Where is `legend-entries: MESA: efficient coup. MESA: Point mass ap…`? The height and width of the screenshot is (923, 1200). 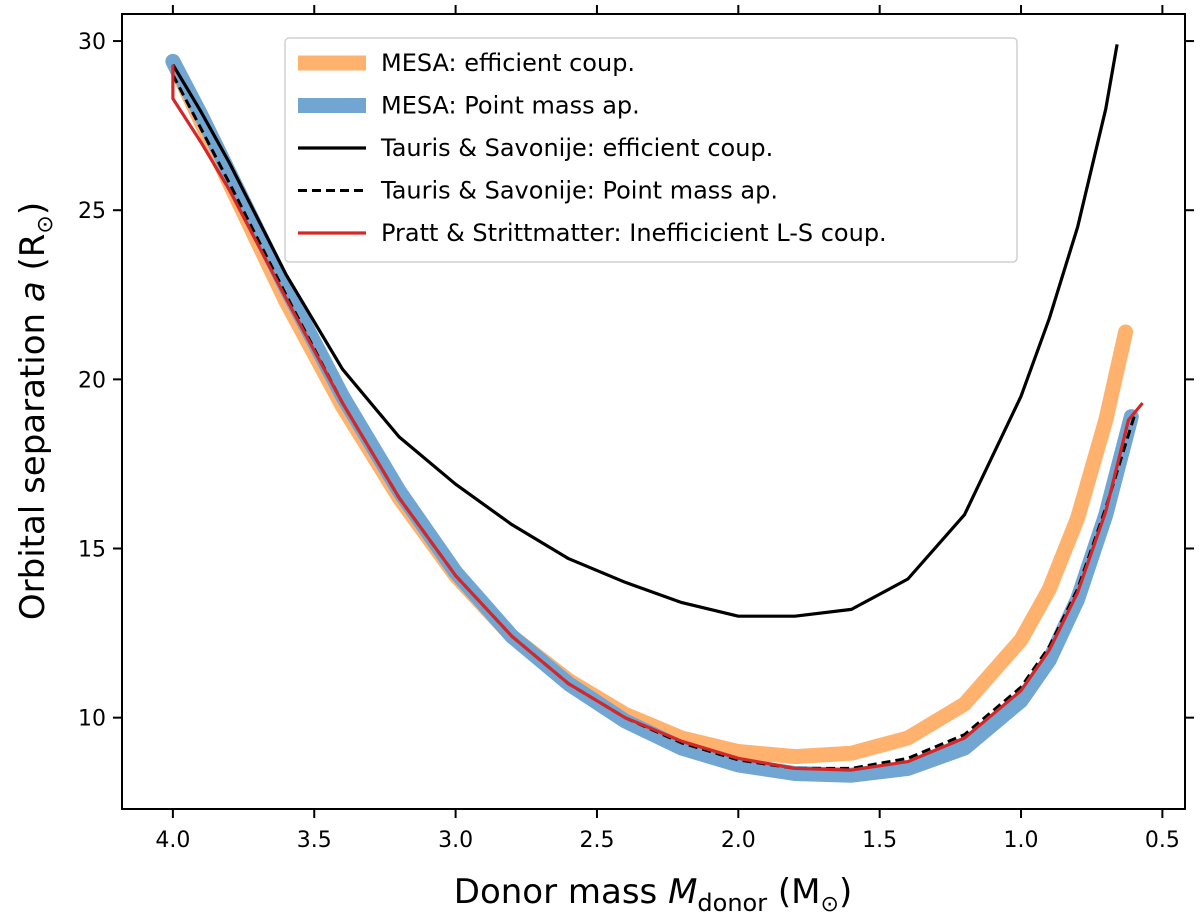 legend-entries: MESA: efficient coup. MESA: Point mass ap… is located at coordinates (592, 148).